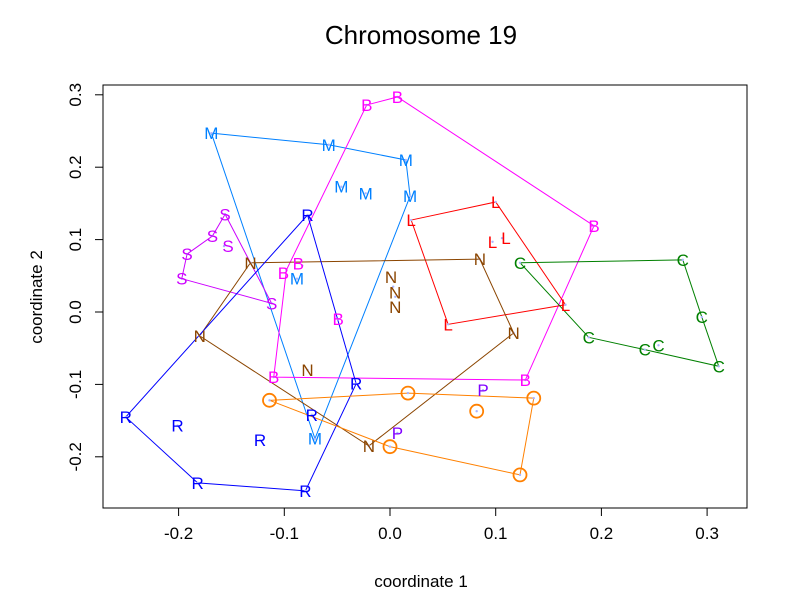 The height and width of the screenshot is (611, 792). I want to click on x-axis: -0.2 -0.1 0.0 0.1 0.2 0.3, so click(441, 525).